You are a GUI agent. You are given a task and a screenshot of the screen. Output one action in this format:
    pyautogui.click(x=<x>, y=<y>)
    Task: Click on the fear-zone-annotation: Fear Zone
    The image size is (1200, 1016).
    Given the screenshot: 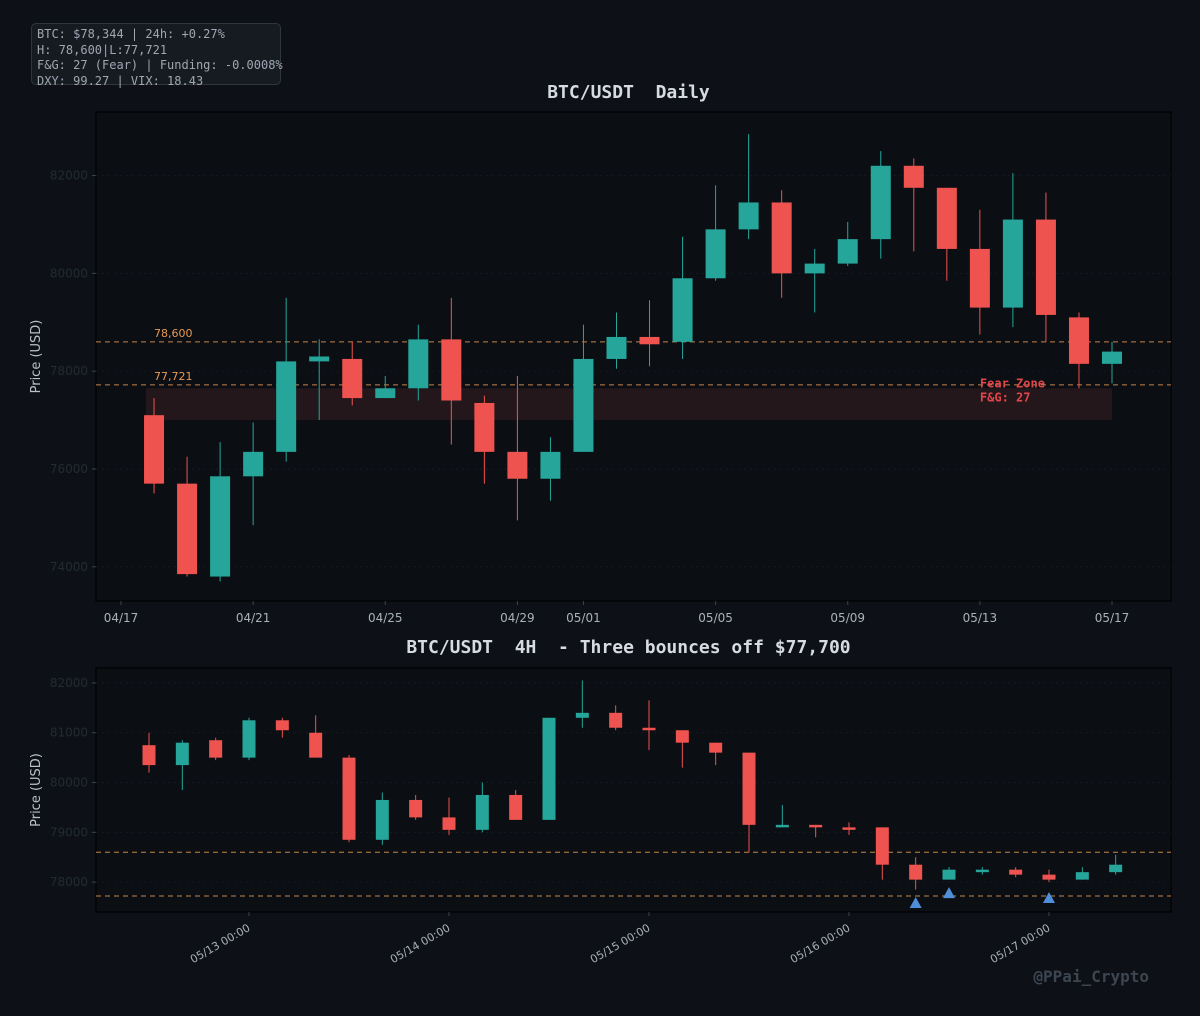 What is the action you would take?
    pyautogui.click(x=1012, y=384)
    